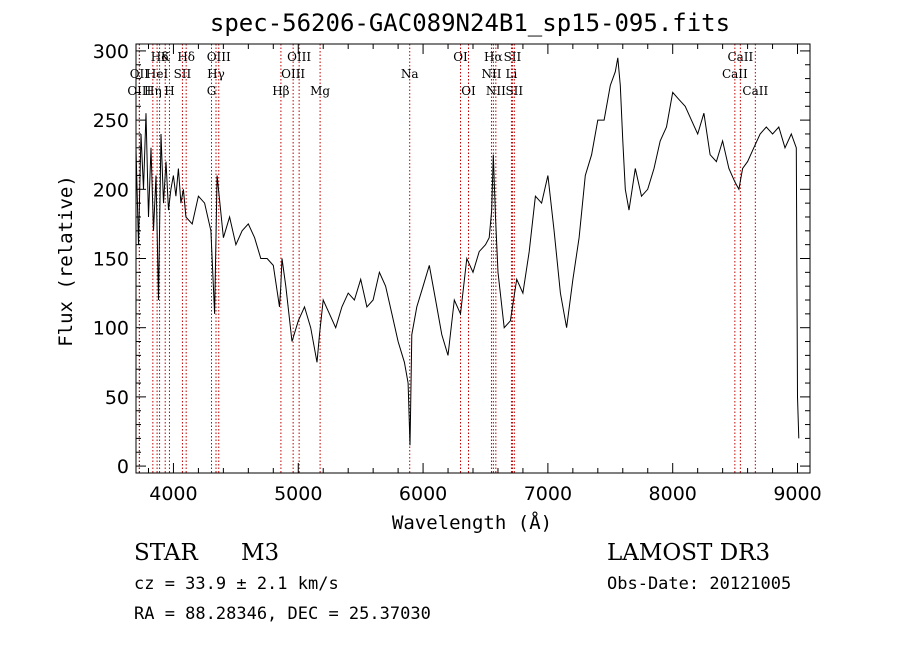 This screenshot has height=649, width=900. I want to click on y-tick-label: 250, so click(111, 121).